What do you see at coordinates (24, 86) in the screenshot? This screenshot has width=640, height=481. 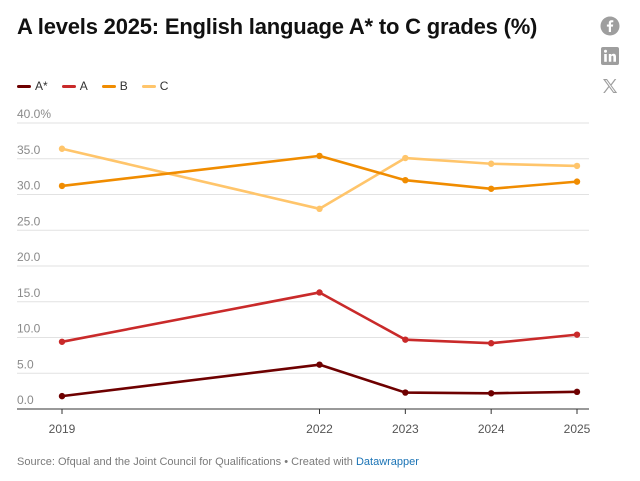 I see `legend-swatch-a-star` at bounding box center [24, 86].